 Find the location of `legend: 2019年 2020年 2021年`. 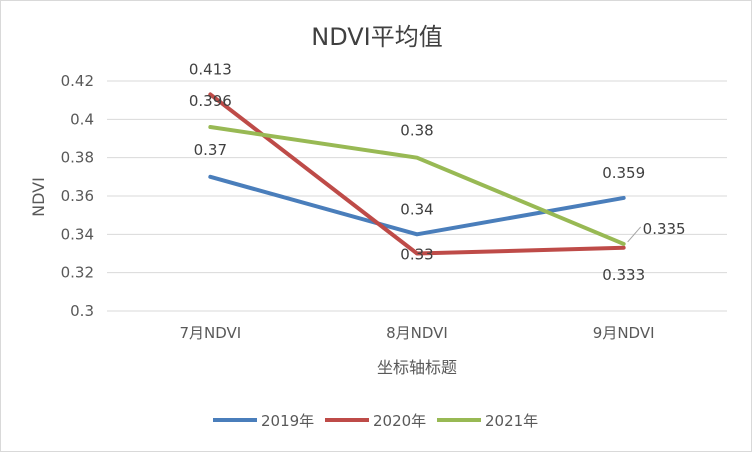

legend: 2019年 2020年 2021年 is located at coordinates (375, 421).